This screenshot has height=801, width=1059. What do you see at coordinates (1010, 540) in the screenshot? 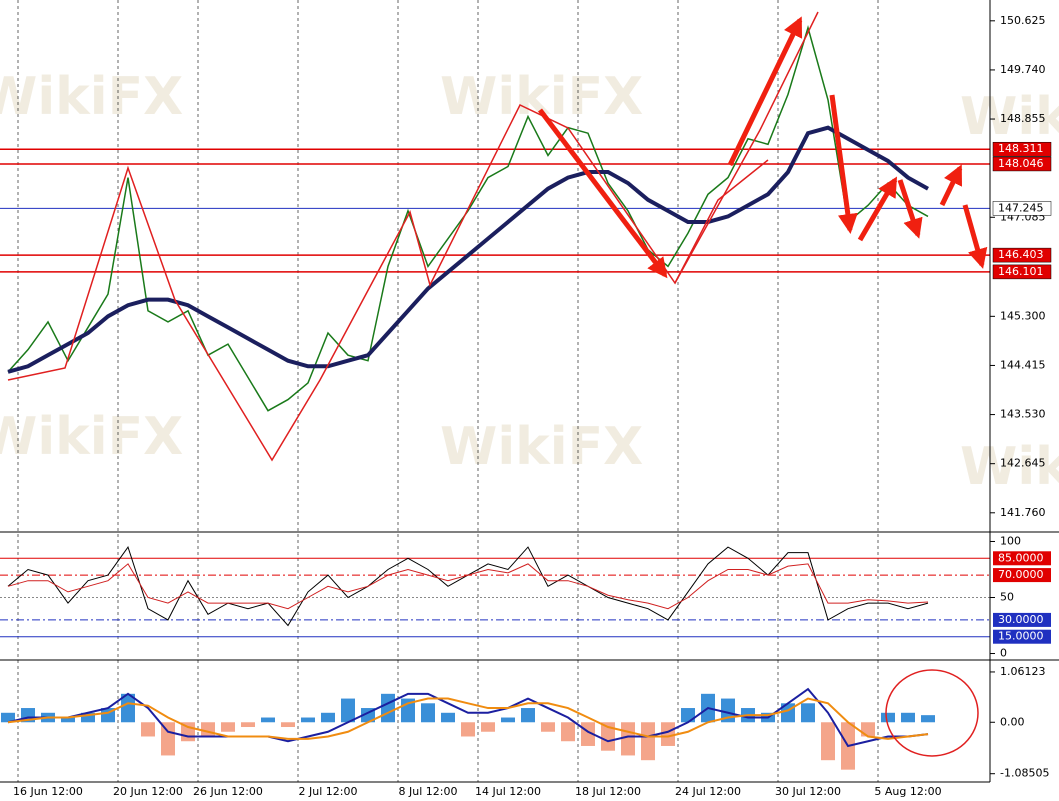
I see `y-tick-label: 100` at bounding box center [1010, 540].